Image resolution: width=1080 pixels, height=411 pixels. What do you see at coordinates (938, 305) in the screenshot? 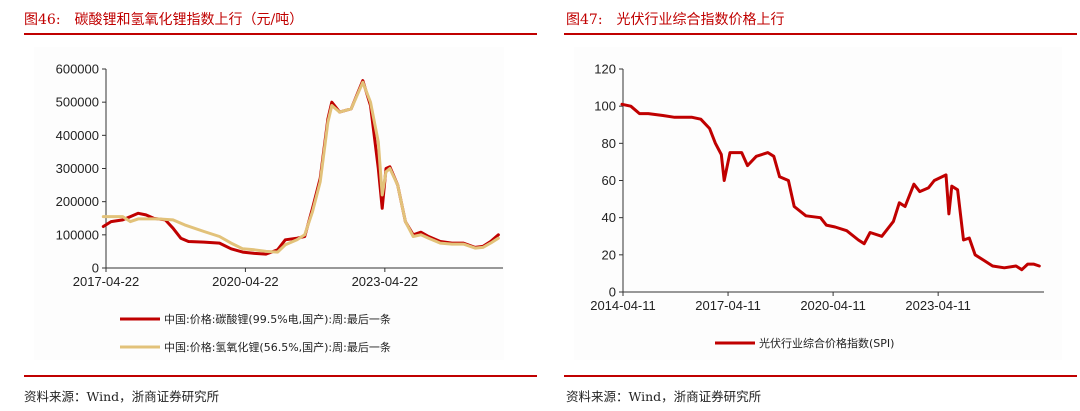
I see `x-tick-label: 2023-04-11` at bounding box center [938, 305].